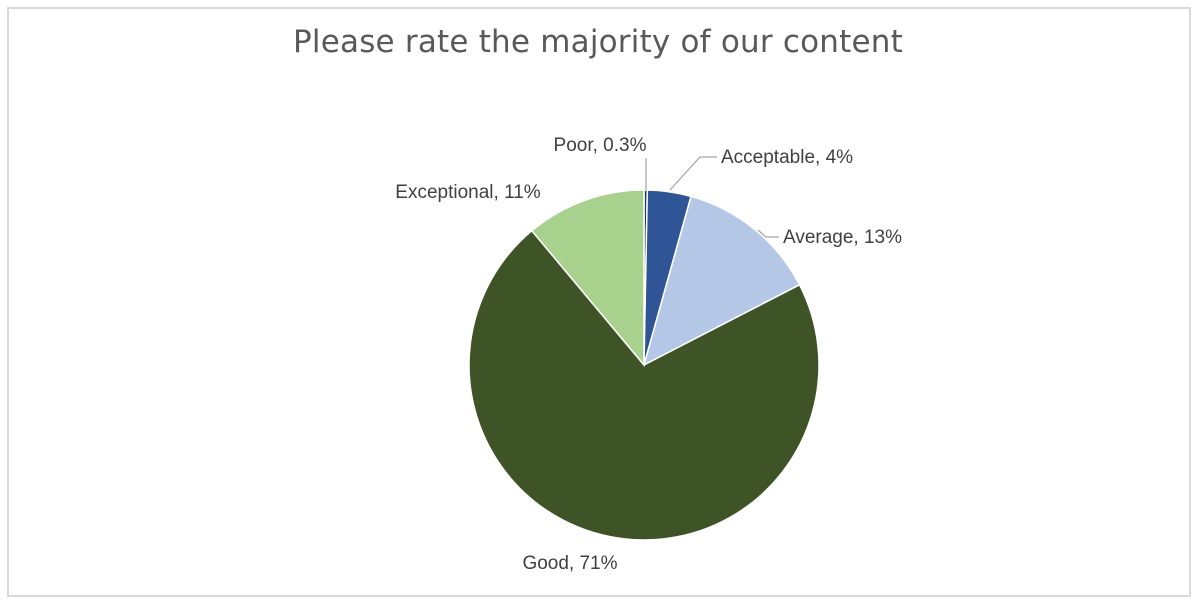  I want to click on leader-line-acceptable, so click(693, 173).